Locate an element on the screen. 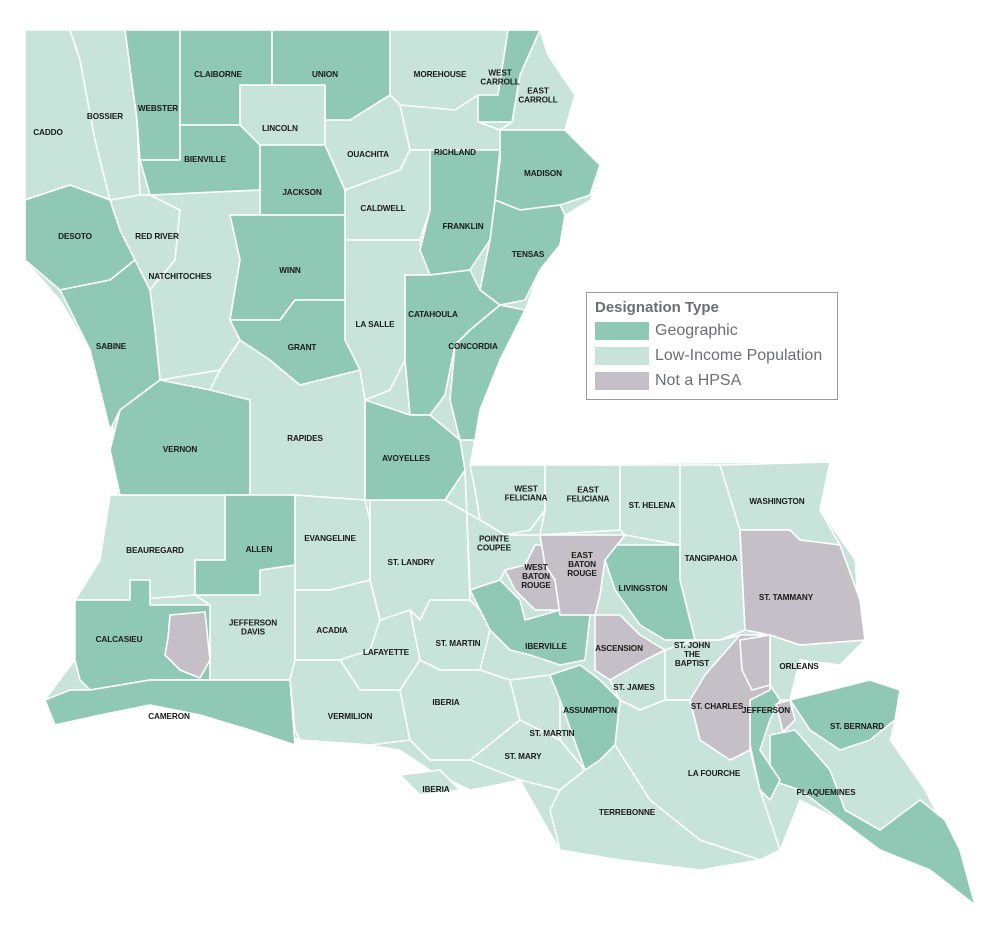 This screenshot has width=1008, height=936. legend-item-not-hpsa: Not a HPSA is located at coordinates (712, 381).